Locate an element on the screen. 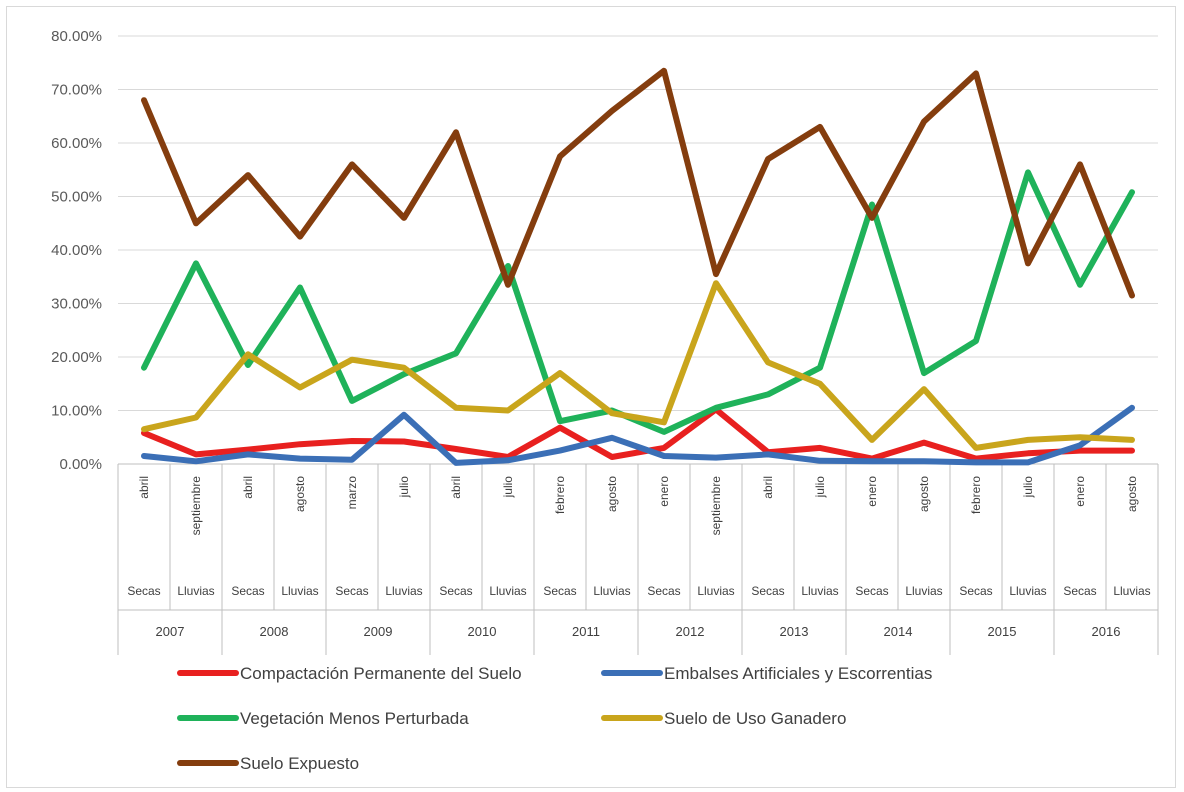 The height and width of the screenshot is (792, 1184). x-year-label: 2009 is located at coordinates (378, 631).